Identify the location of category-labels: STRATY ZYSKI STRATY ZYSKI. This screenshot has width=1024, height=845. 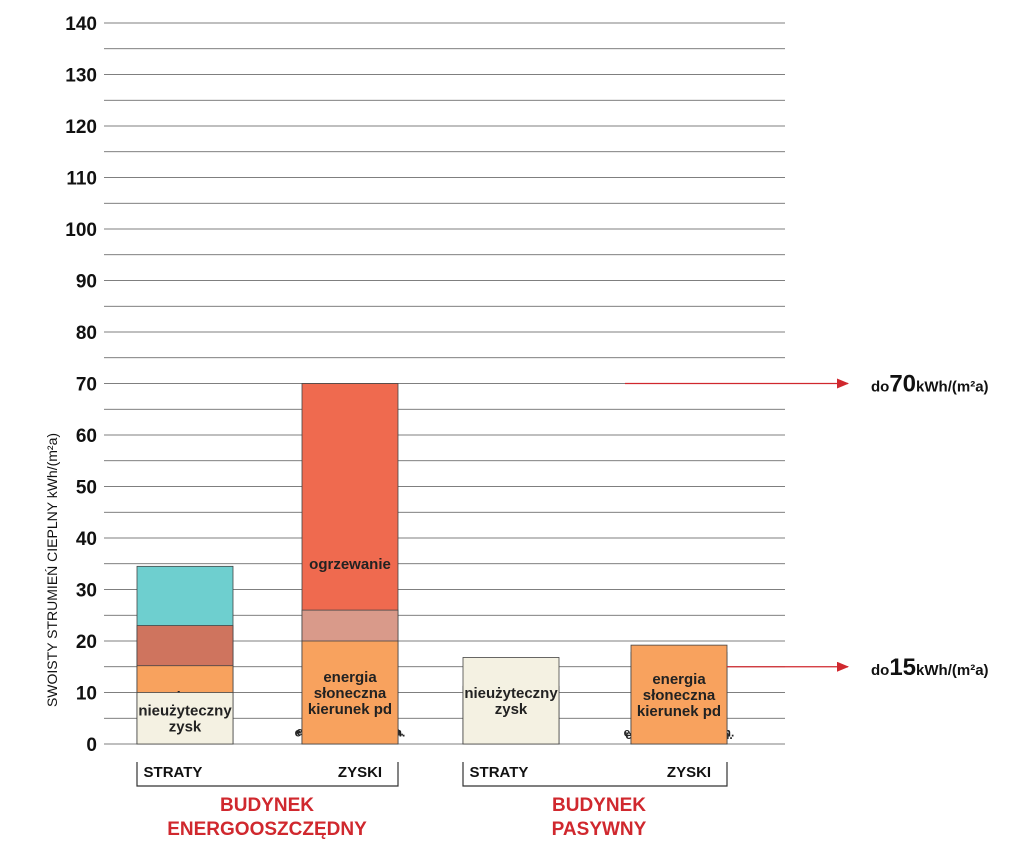
(432, 774).